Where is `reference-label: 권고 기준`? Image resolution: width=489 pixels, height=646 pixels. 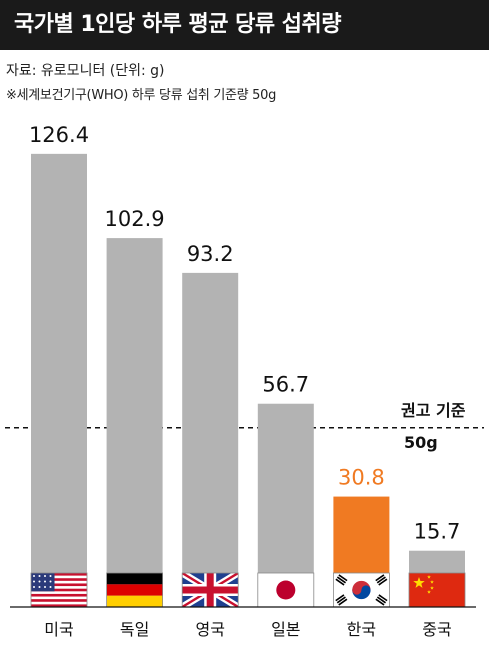
reference-label: 권고 기준 is located at coordinates (433, 410).